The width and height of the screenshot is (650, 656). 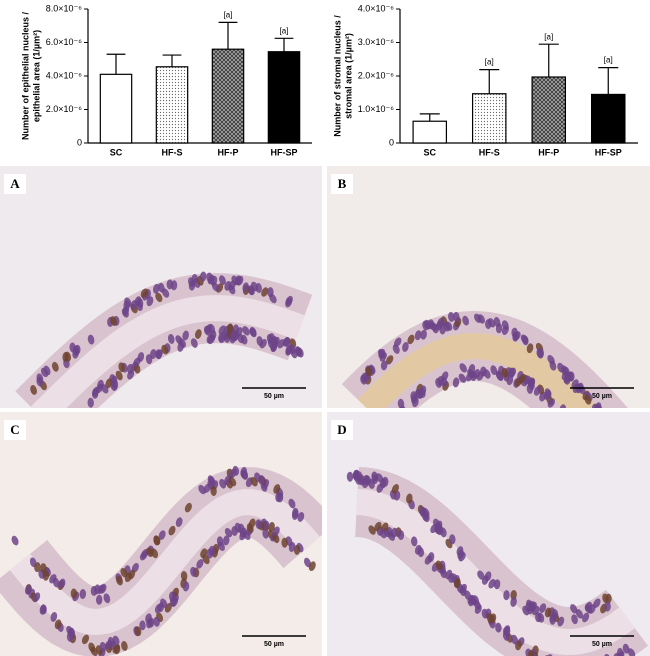 I want to click on x-tick-label: HF-S, so click(x=489, y=152).